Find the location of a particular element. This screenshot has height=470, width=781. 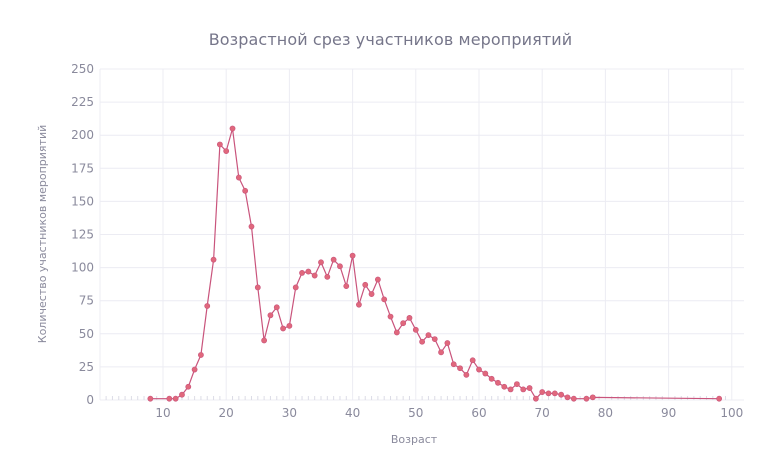

y-tick-label: 175 is located at coordinates (82, 168).